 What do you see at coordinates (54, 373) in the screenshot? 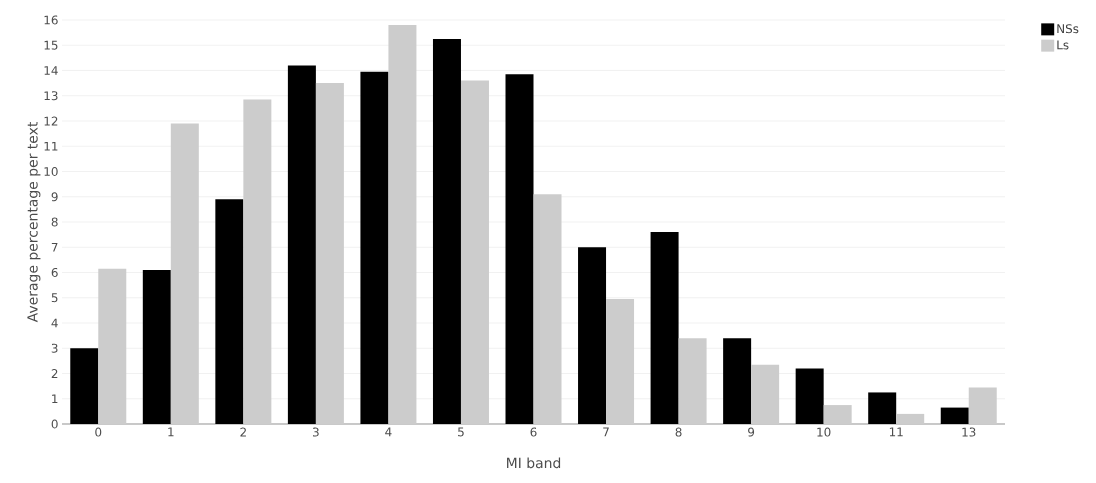
I see `y-tick-label: 2` at bounding box center [54, 373].